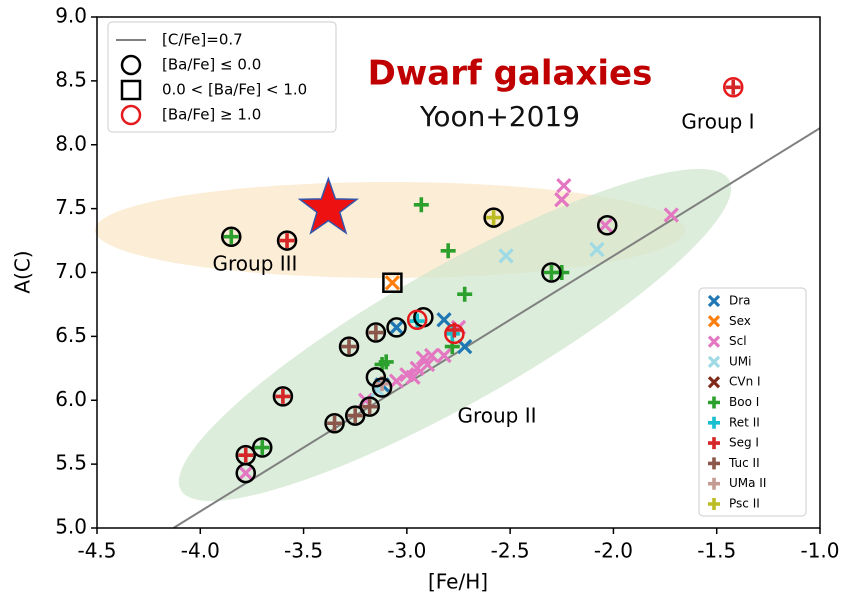 This screenshot has width=841, height=604. What do you see at coordinates (71, 527) in the screenshot?
I see `y-tick-label: 5.0` at bounding box center [71, 527].